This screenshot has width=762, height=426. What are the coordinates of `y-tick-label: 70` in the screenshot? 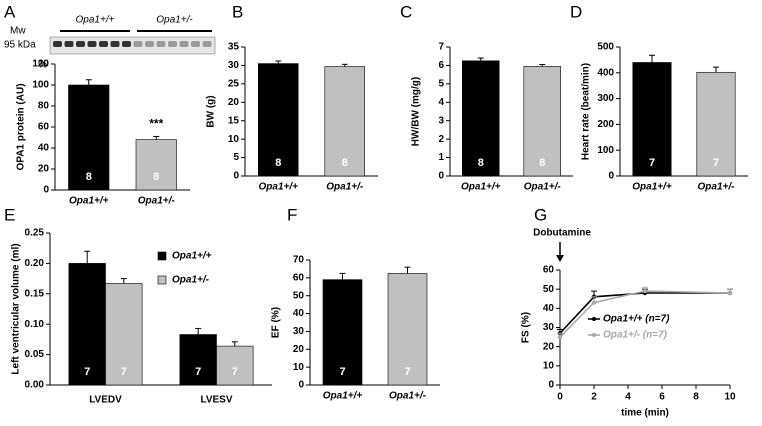 It's located at (299, 260).